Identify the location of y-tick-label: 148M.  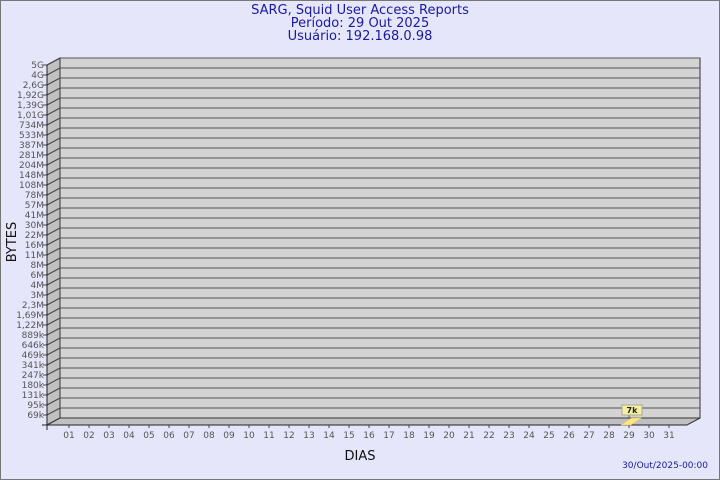
(31, 176).